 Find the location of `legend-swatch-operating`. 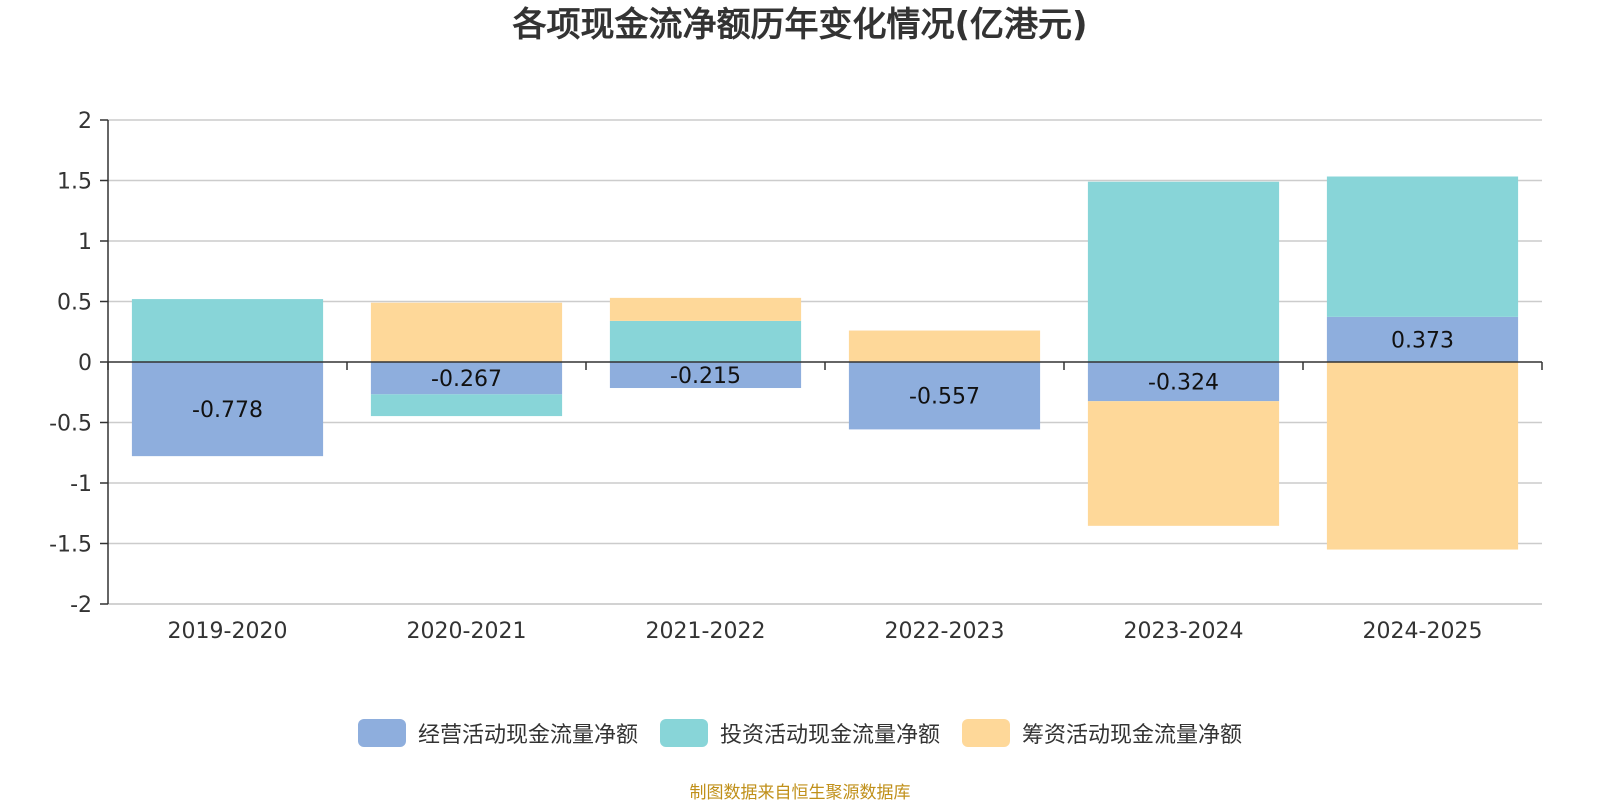

legend-swatch-operating is located at coordinates (381, 733).